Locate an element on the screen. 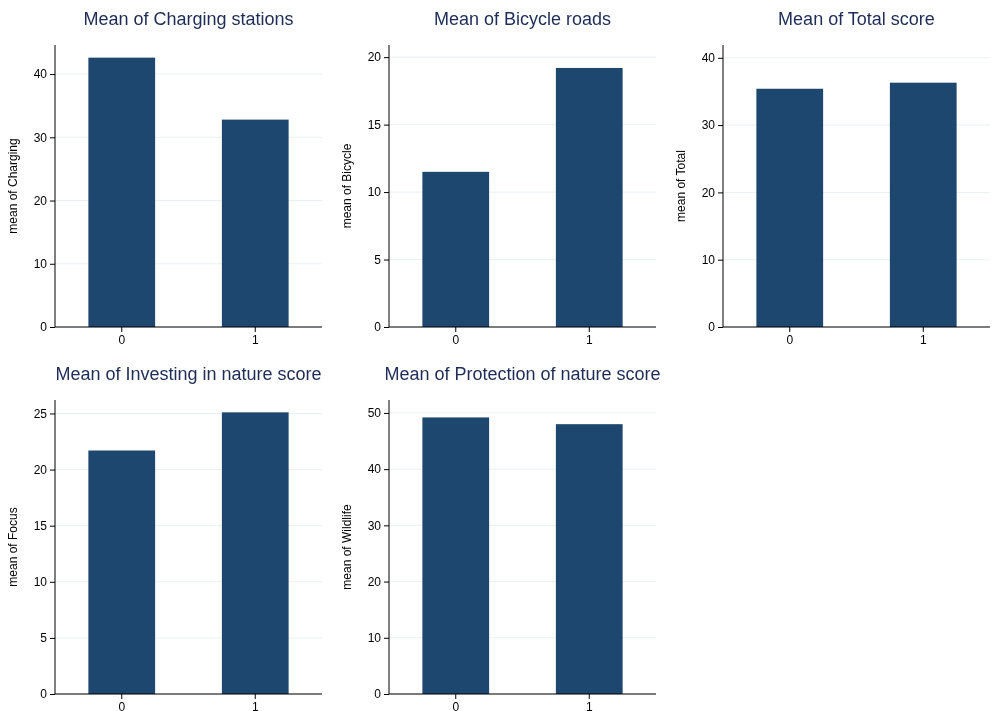 This screenshot has height=711, width=1003. chart-title: Mean of Total score is located at coordinates (856, 19).